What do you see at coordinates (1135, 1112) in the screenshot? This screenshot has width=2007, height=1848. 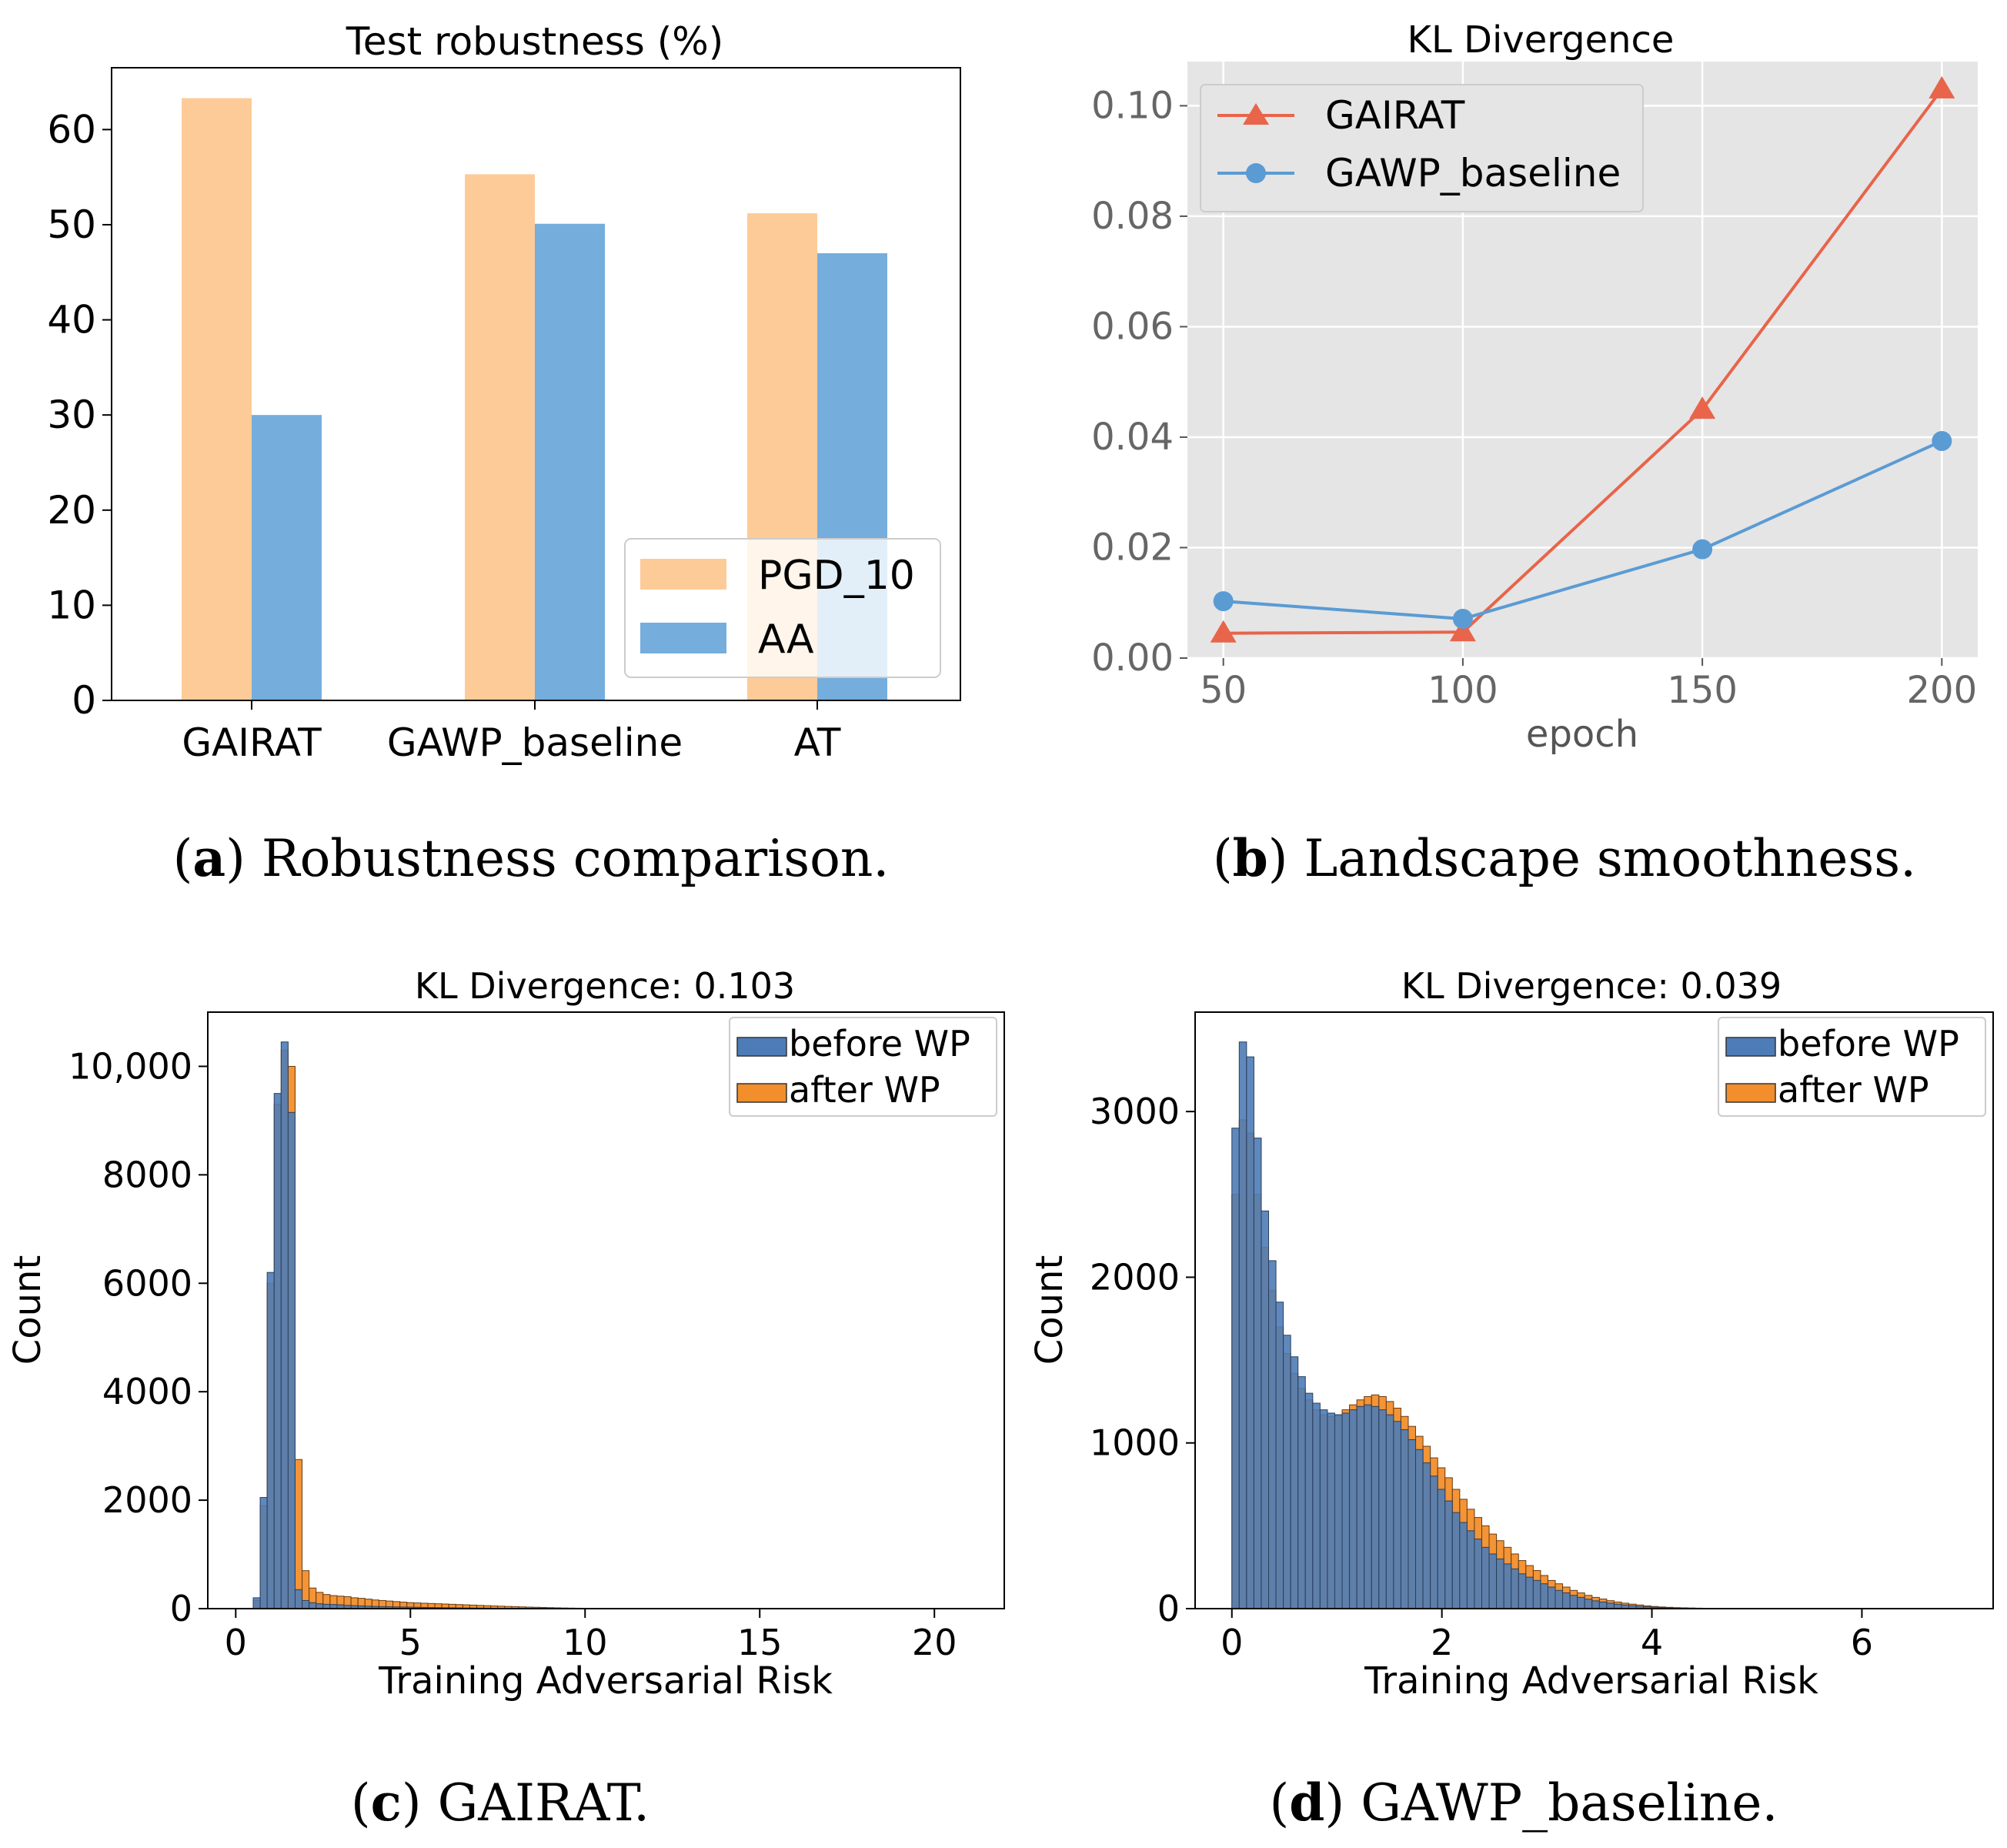 I see `y-tick-label: 3000` at bounding box center [1135, 1112].